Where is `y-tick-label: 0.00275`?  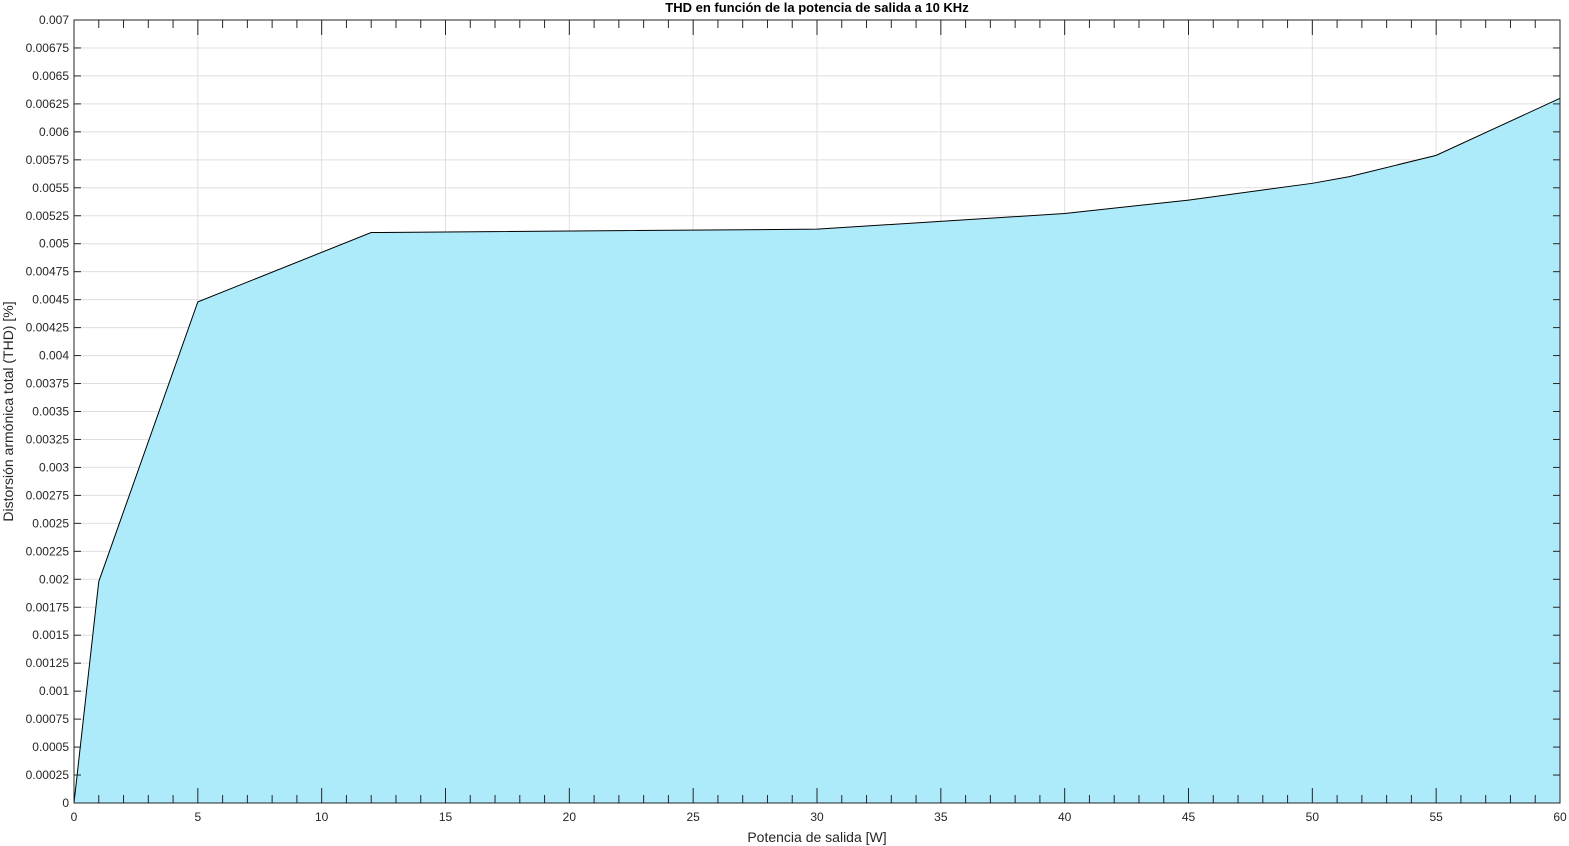 y-tick-label: 0.00275 is located at coordinates (48, 495).